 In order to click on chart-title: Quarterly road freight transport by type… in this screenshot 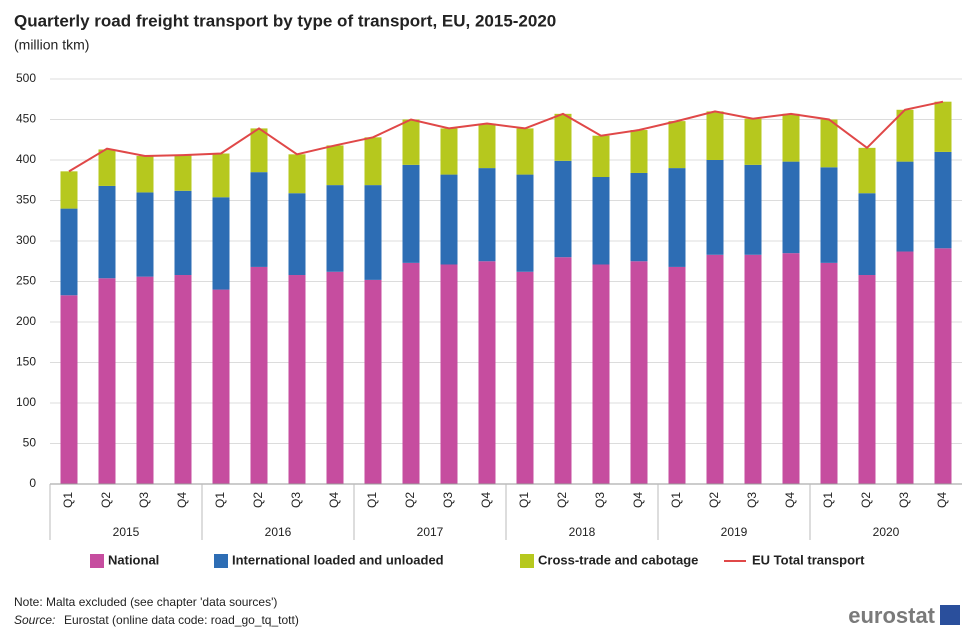, I will do `click(285, 20)`.